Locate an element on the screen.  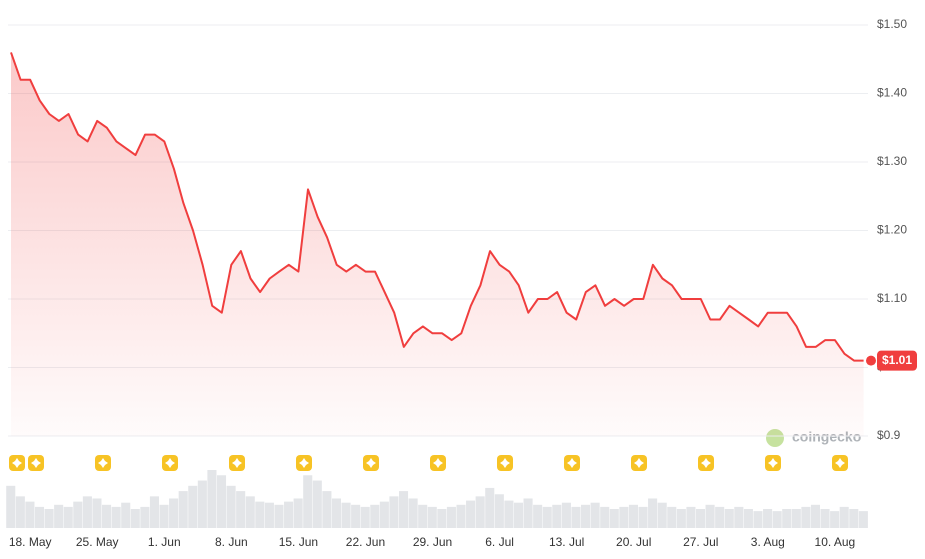
y-tick-label: $1.50 is located at coordinates (892, 24).